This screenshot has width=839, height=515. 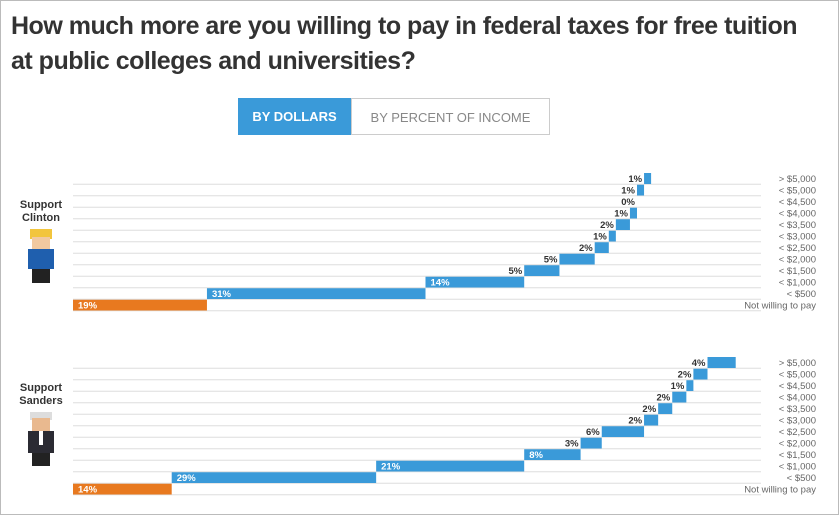 I want to click on value-label: 19%, so click(x=88, y=306).